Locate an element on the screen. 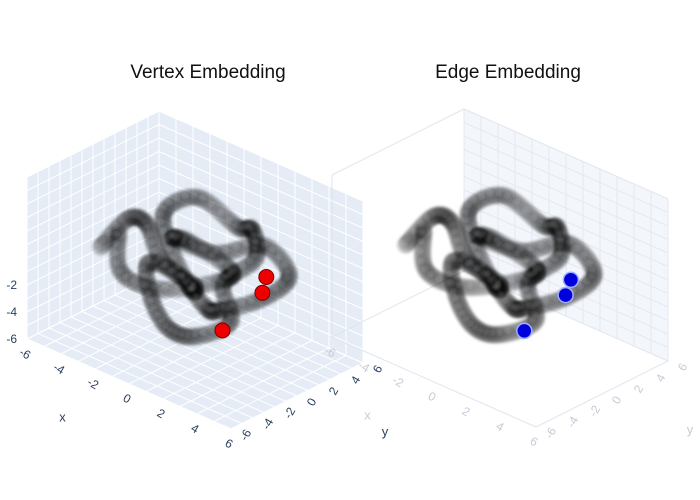 This screenshot has width=700, height=500. x-tick-label: 2 is located at coordinates (466, 412).